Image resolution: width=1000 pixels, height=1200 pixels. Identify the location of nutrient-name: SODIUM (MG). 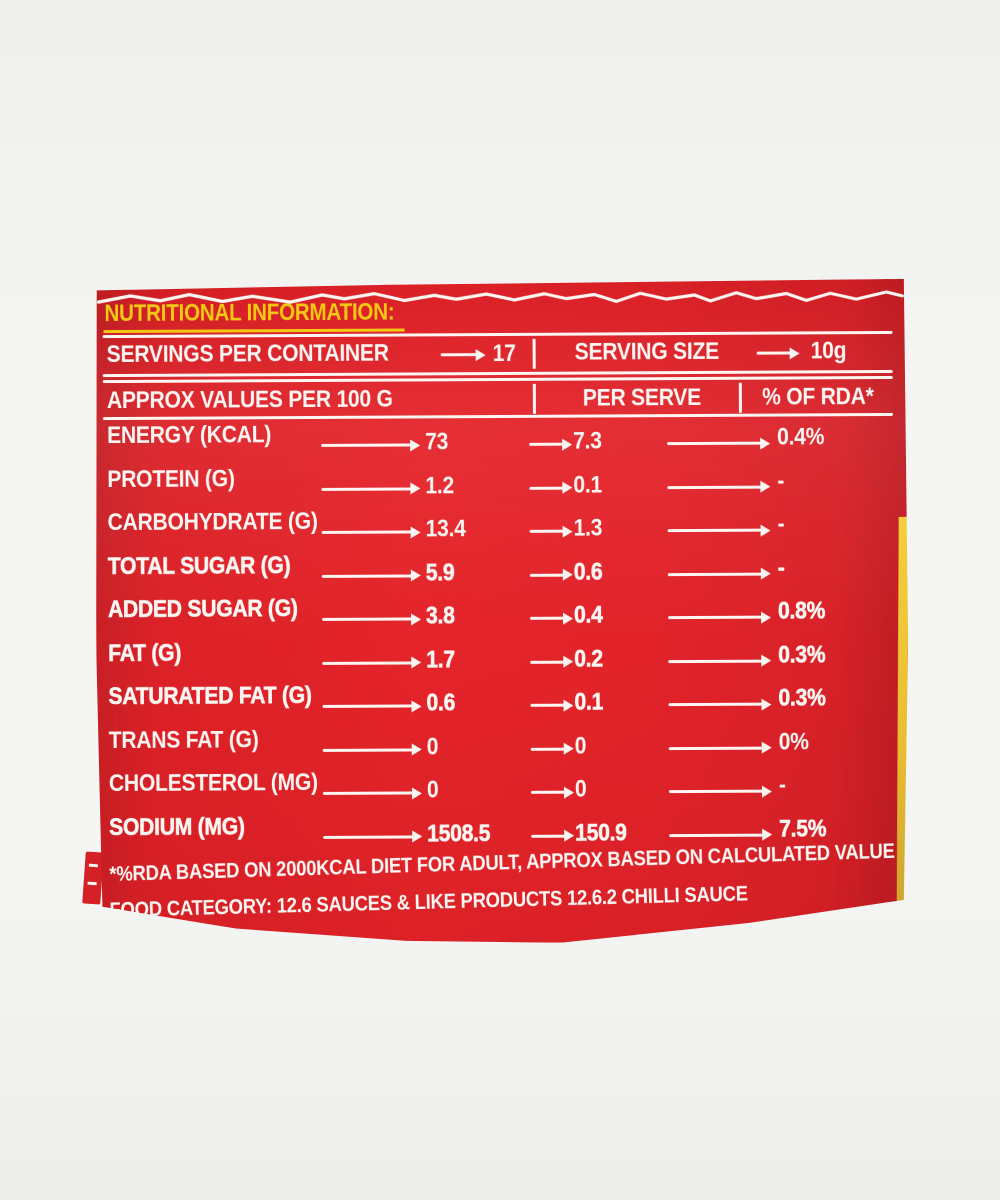
(177, 826).